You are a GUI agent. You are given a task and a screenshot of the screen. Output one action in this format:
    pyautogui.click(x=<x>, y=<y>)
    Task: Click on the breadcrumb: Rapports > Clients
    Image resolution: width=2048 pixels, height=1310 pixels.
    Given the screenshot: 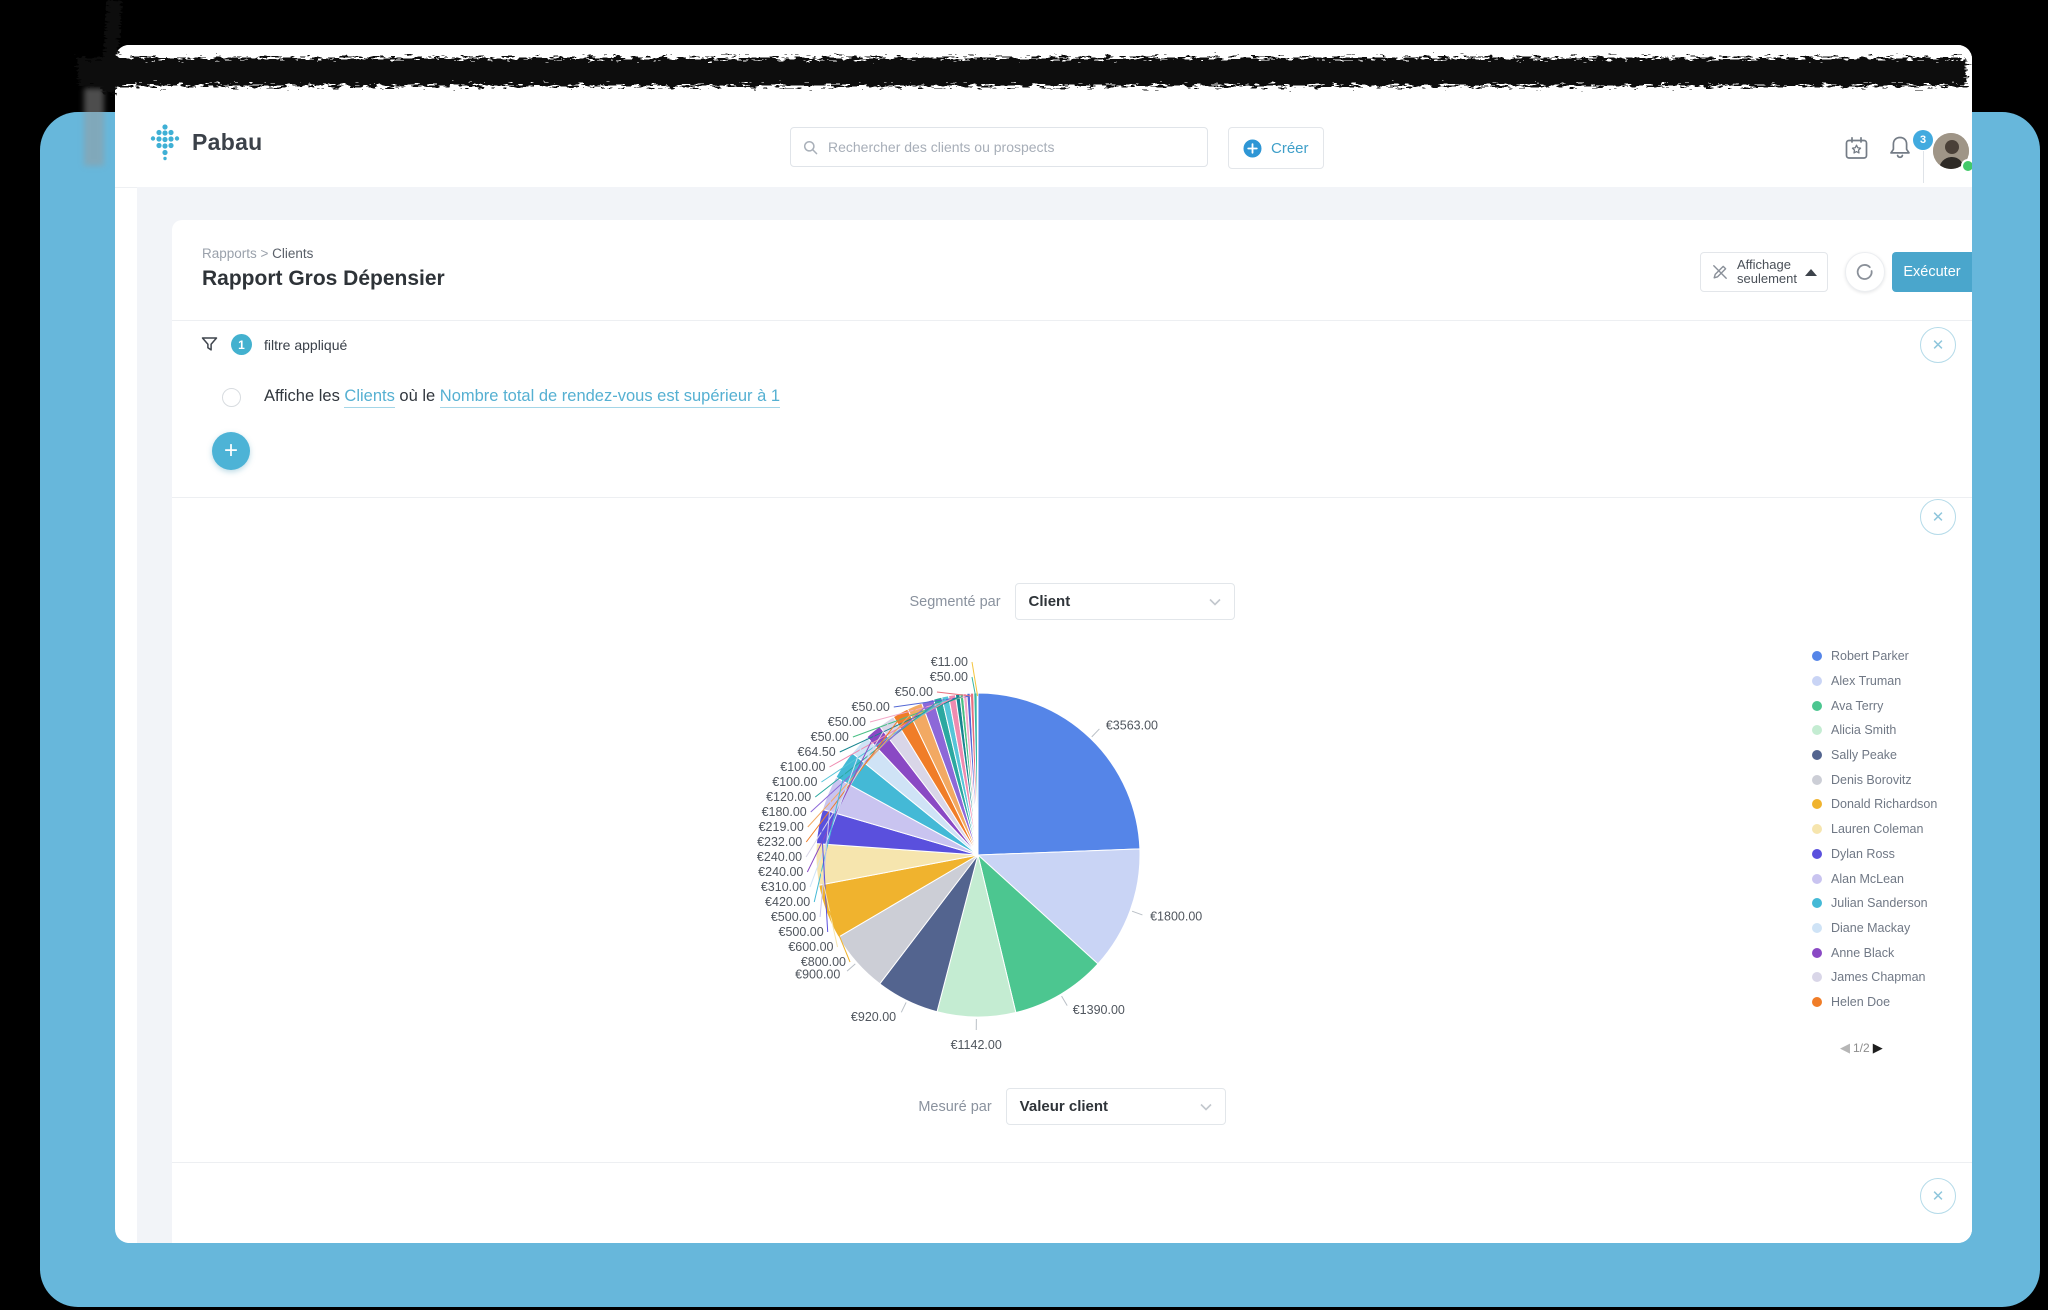 What is the action you would take?
    pyautogui.click(x=257, y=253)
    